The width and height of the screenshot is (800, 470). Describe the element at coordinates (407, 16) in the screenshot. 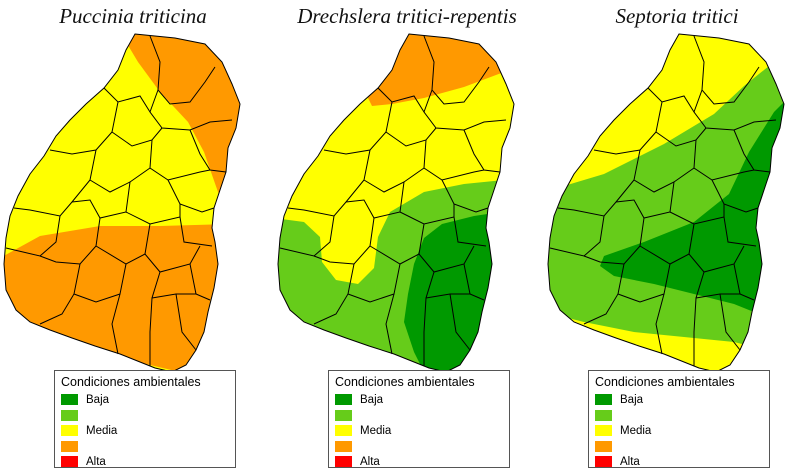

I see `map-title: Drechslera tritici-repentis` at that location.